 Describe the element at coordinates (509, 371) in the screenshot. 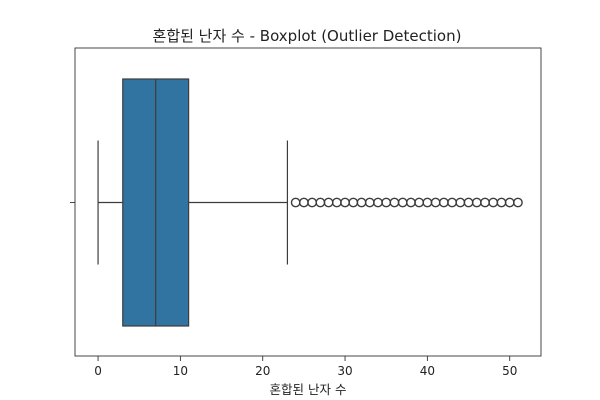

I see `x-tick-label: 50` at that location.